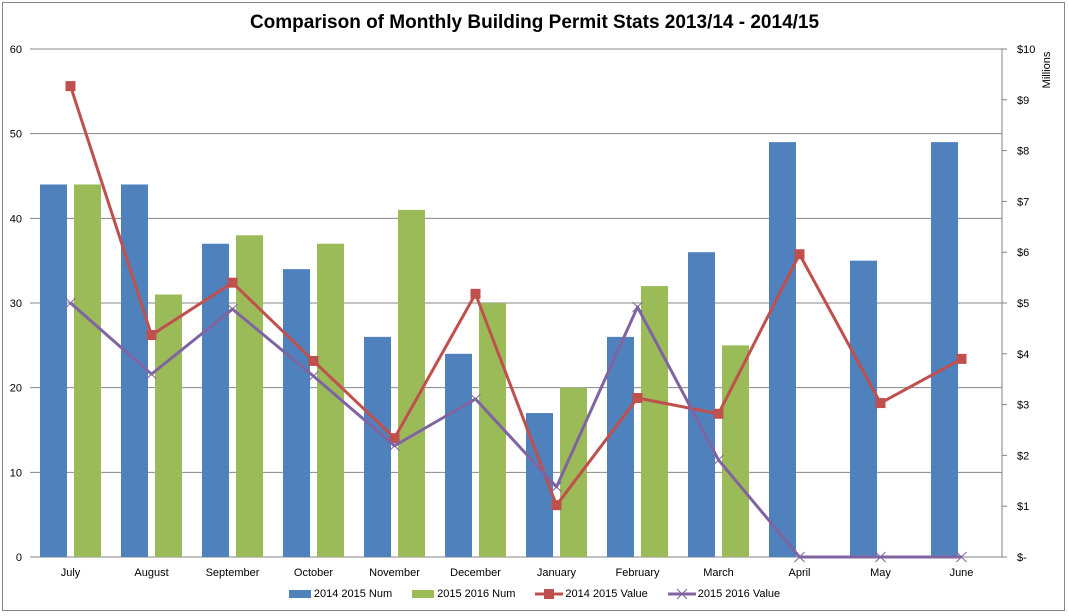  Describe the element at coordinates (394, 573) in the screenshot. I see `x-tick-label: November` at that location.